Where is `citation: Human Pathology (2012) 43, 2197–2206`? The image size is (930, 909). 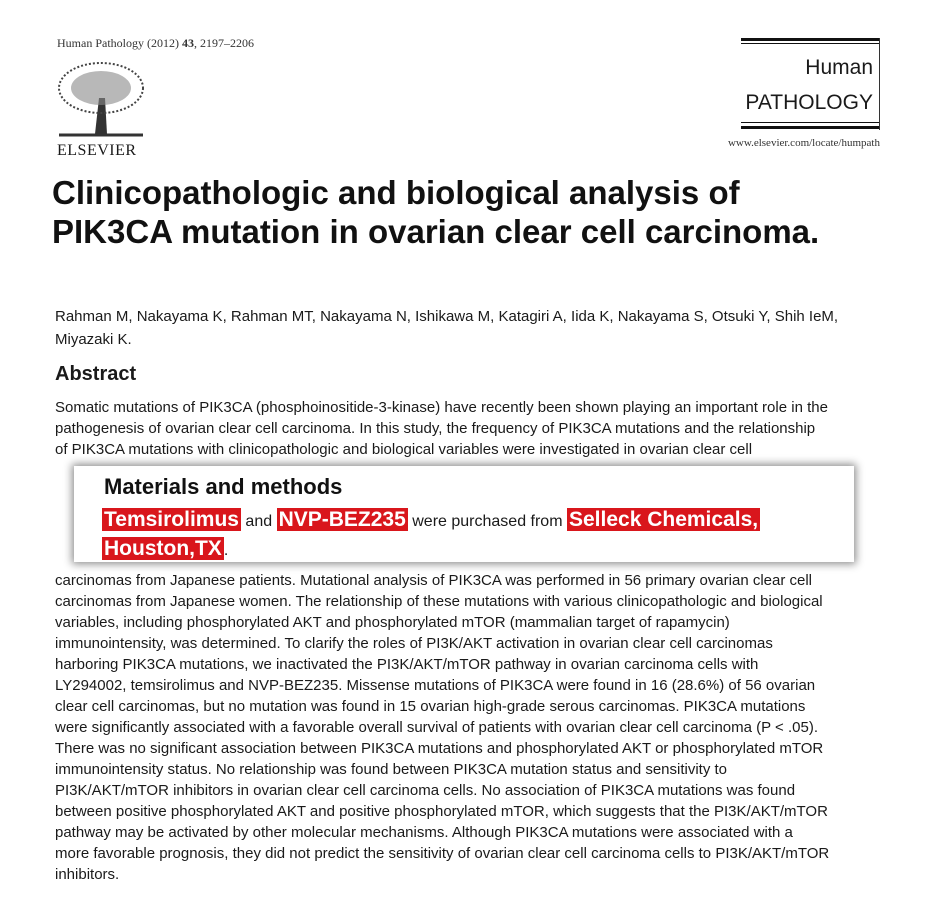 citation: Human Pathology (2012) 43, 2197–2206 is located at coordinates (155, 43).